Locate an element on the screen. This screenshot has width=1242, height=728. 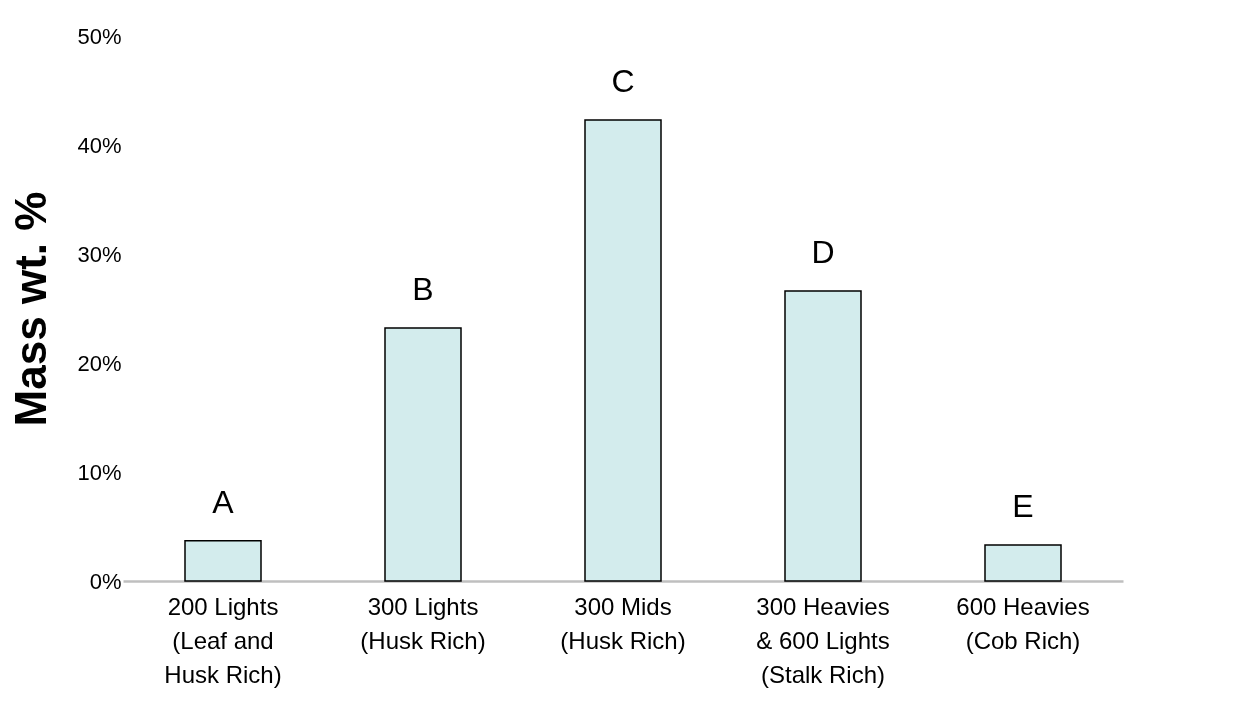
x-tick-label: 300 Mids (Husk Rich) is located at coordinates (623, 623).